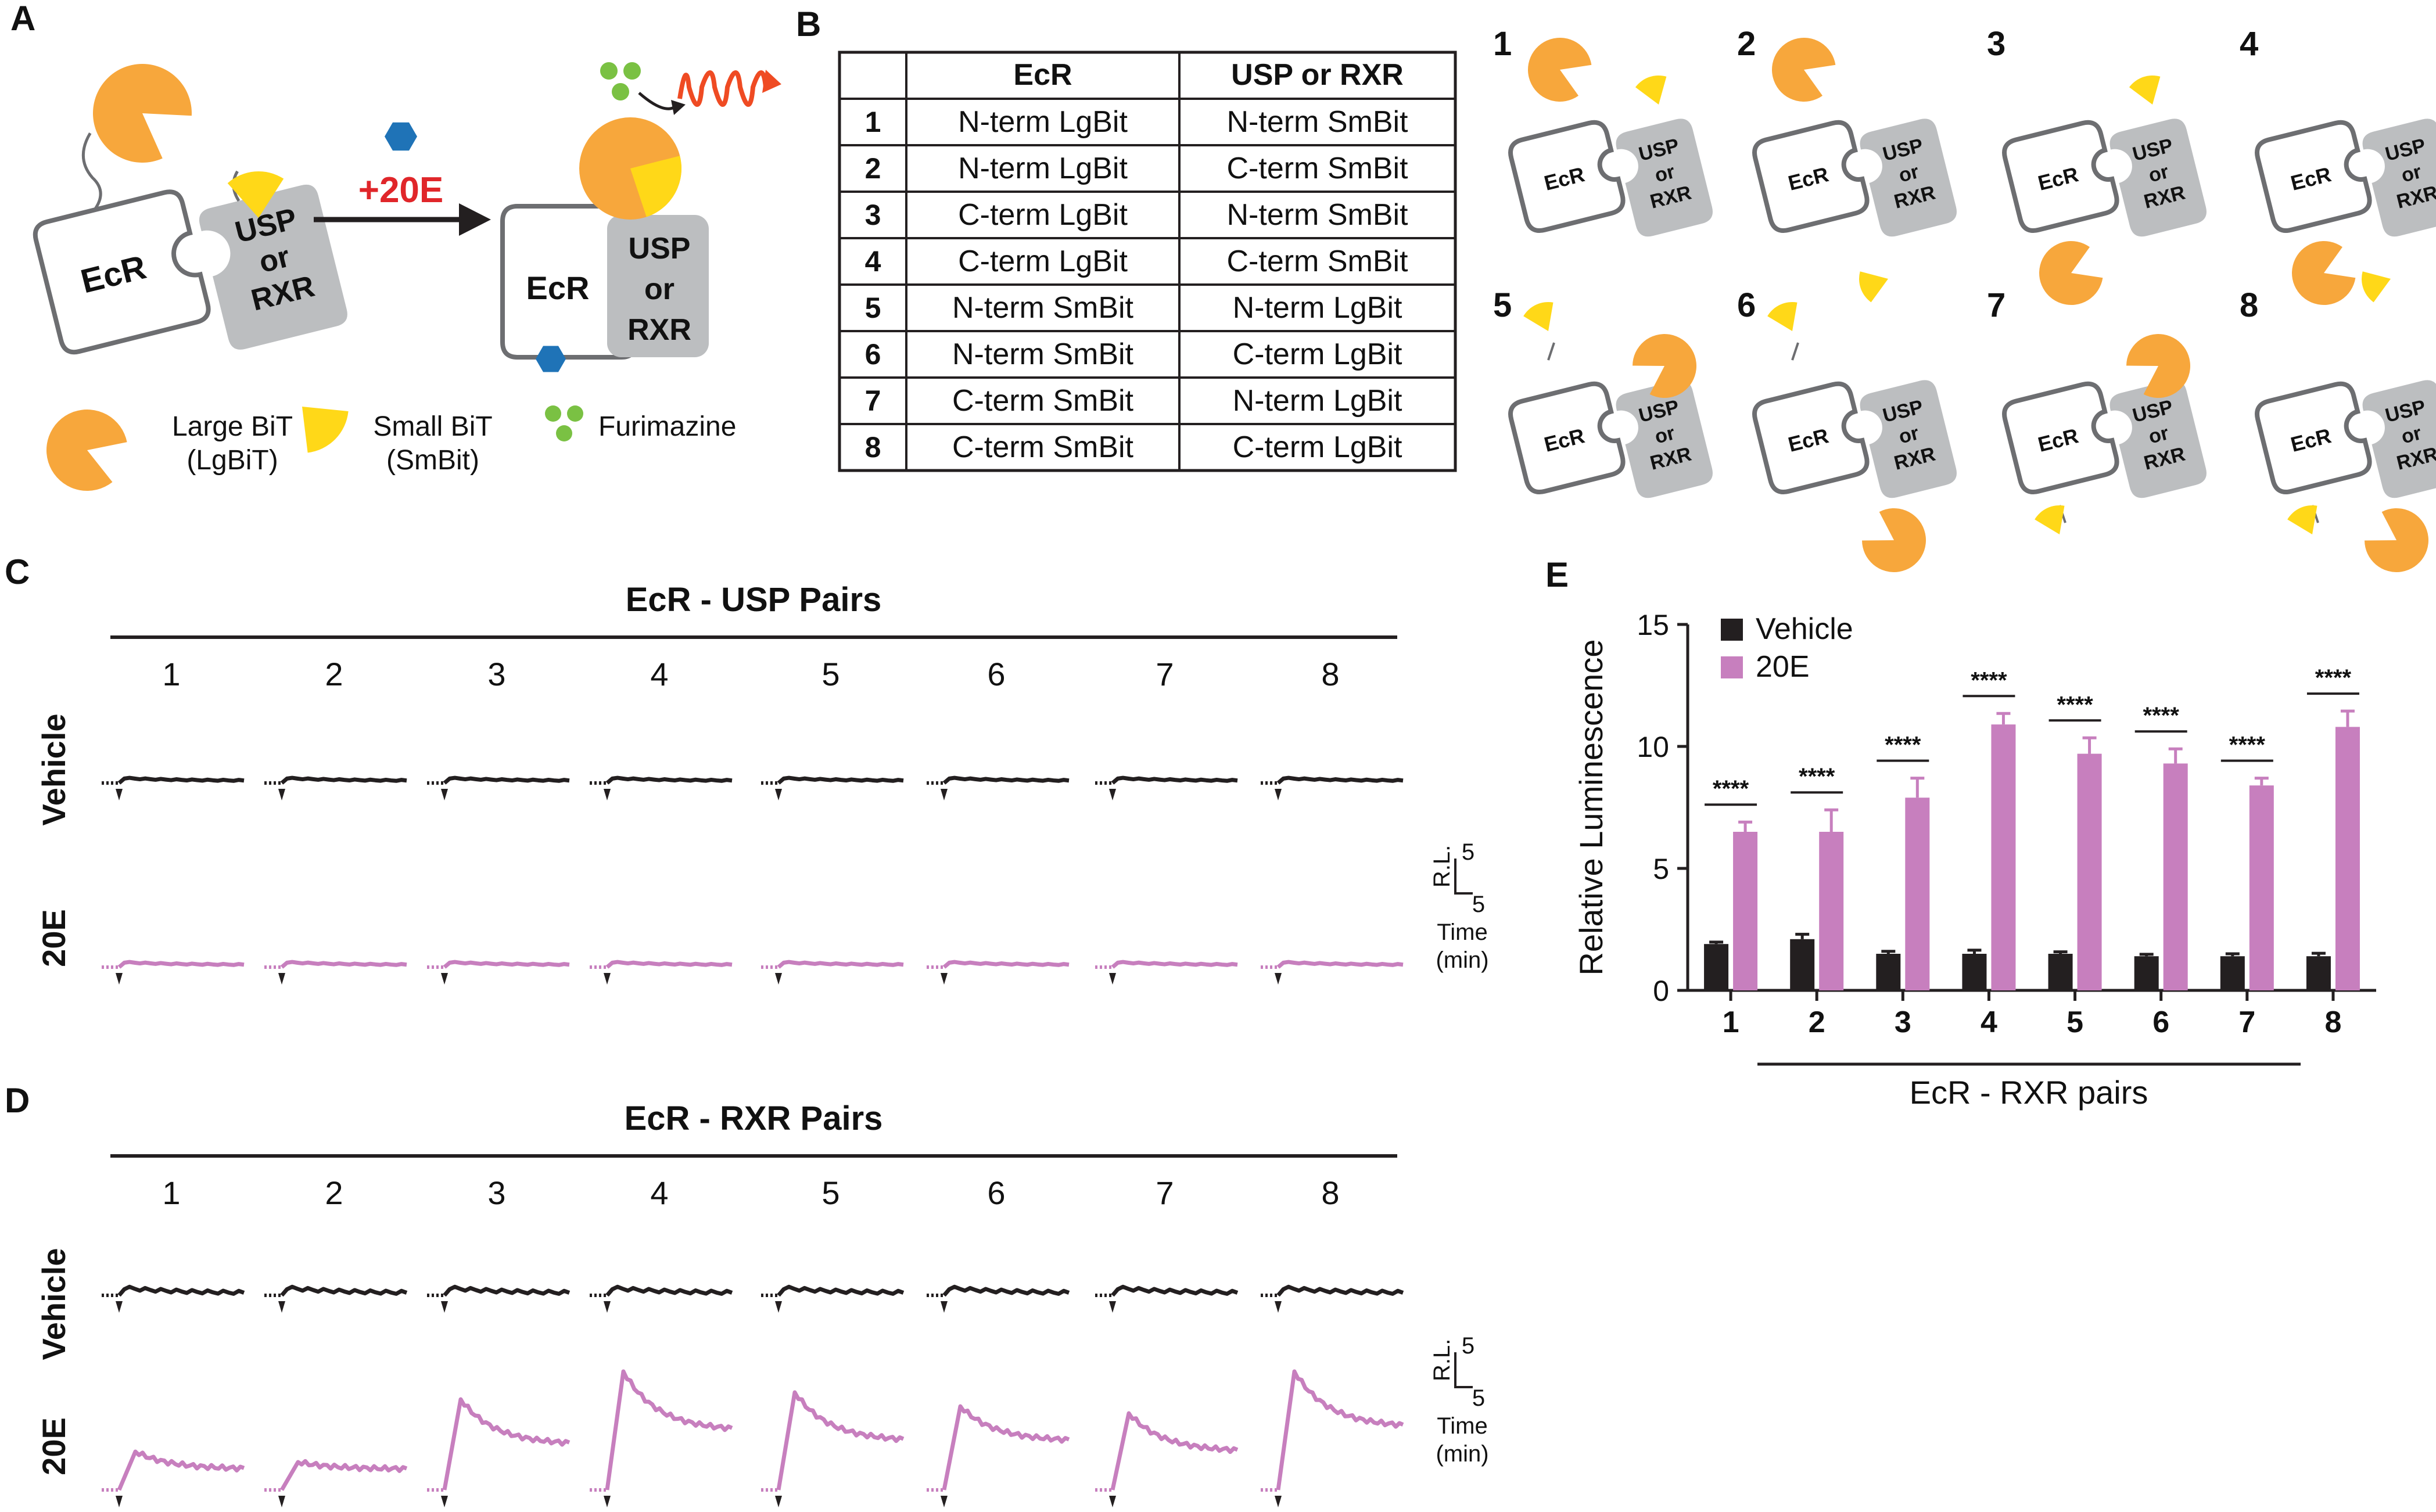 This screenshot has width=2436, height=1512. What do you see at coordinates (678, 107) in the screenshot?
I see `emission-arrow-head` at bounding box center [678, 107].